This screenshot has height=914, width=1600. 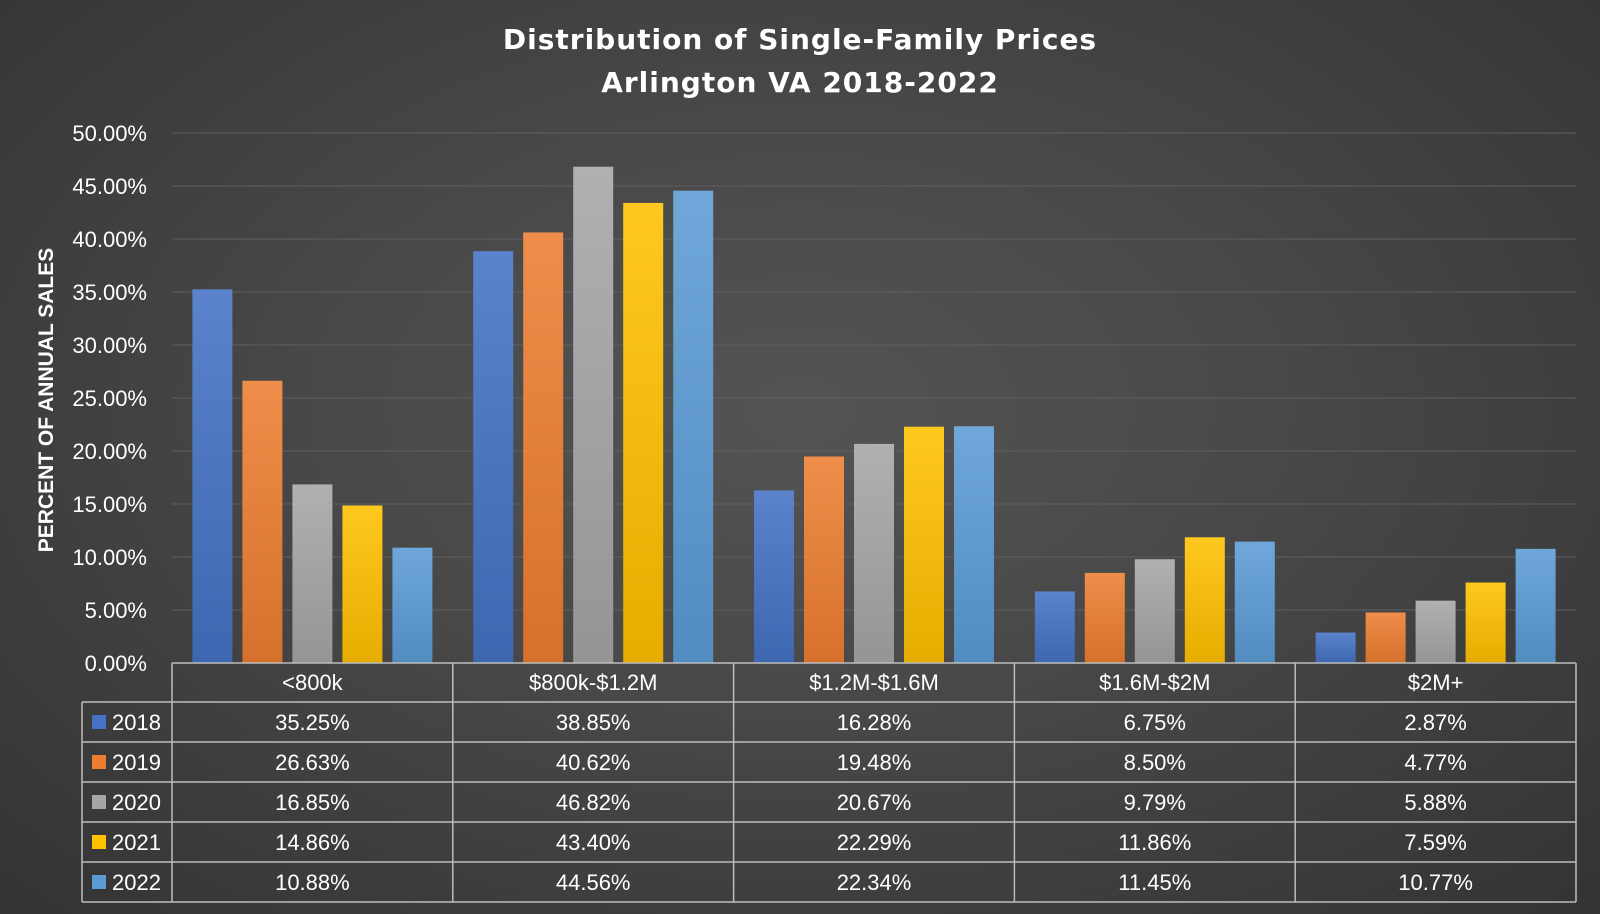 What do you see at coordinates (593, 682) in the screenshot?
I see `category-label: $800k-$1.2M` at bounding box center [593, 682].